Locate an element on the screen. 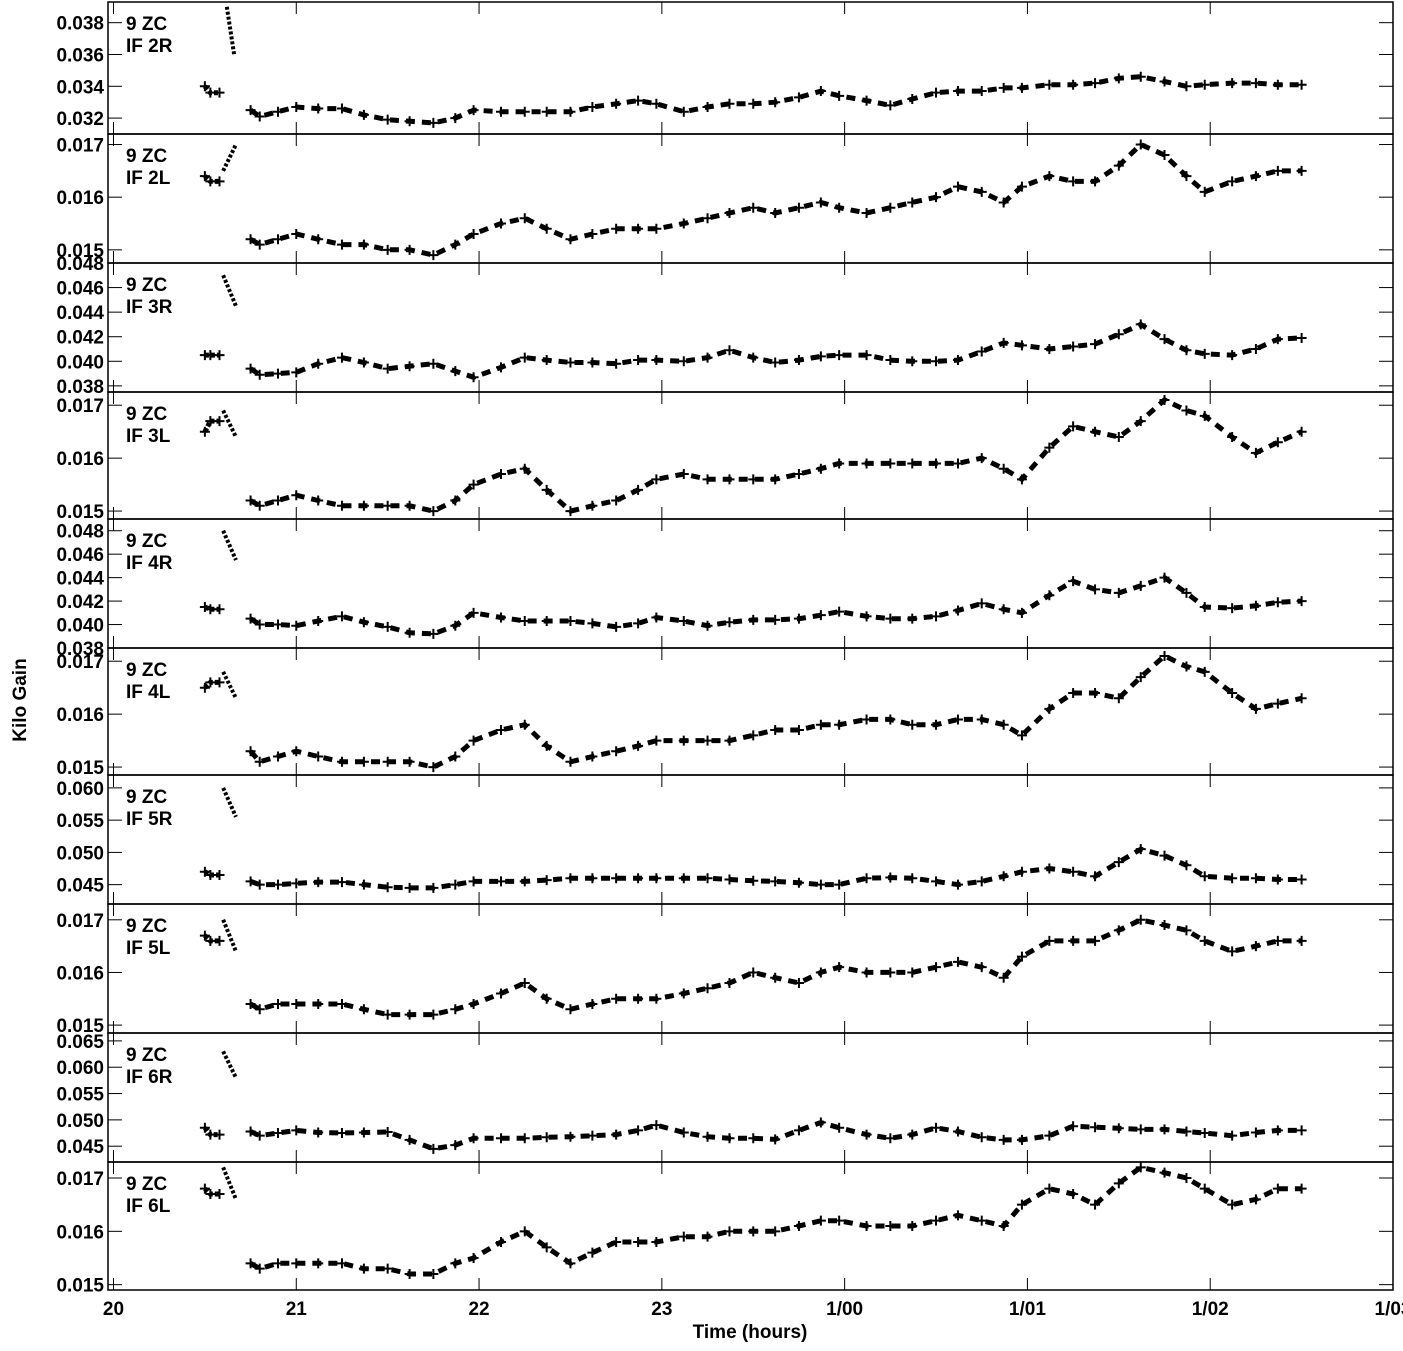 Image resolution: width=1403 pixels, height=1351 pixels. y-tick-label: 0.048 is located at coordinates (80, 264).